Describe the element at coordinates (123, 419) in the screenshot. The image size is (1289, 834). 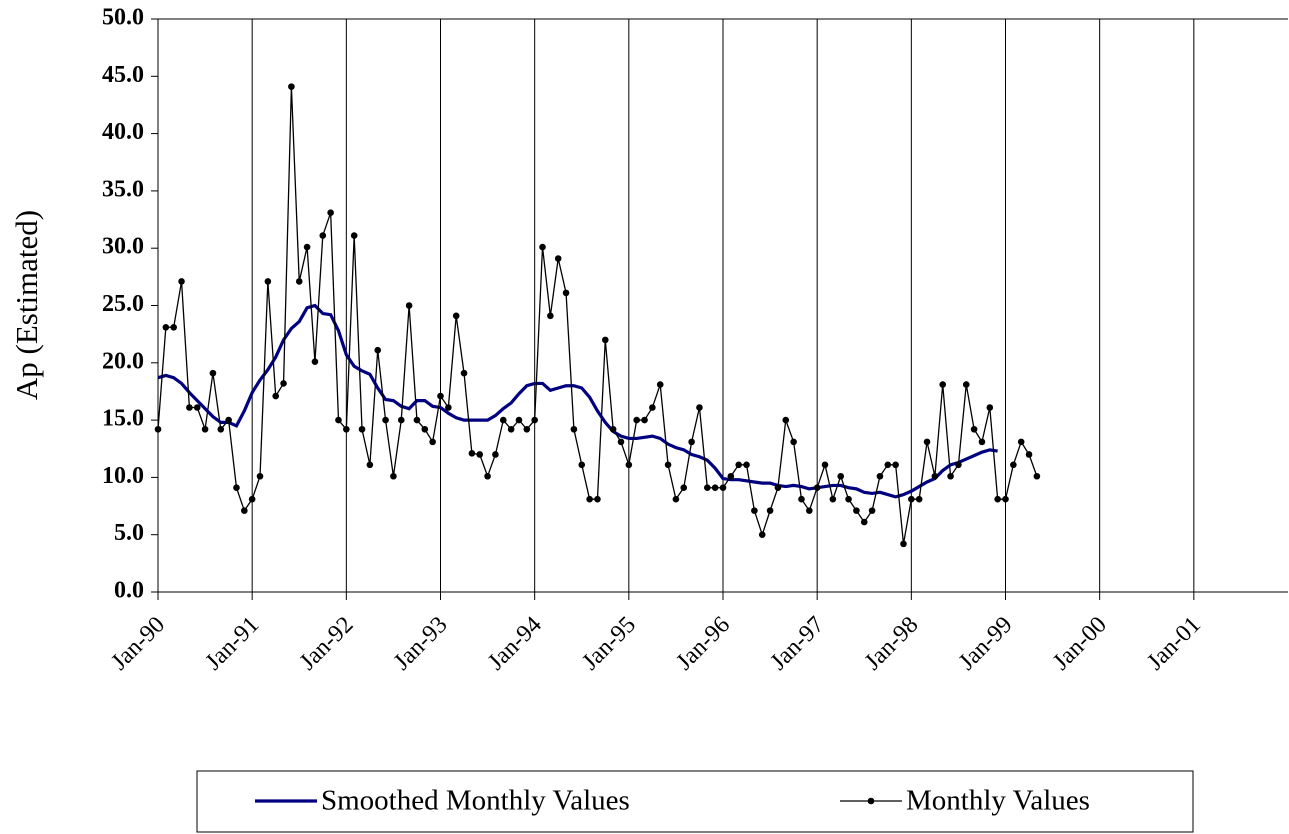
I see `y-tick-label: 15.0` at that location.